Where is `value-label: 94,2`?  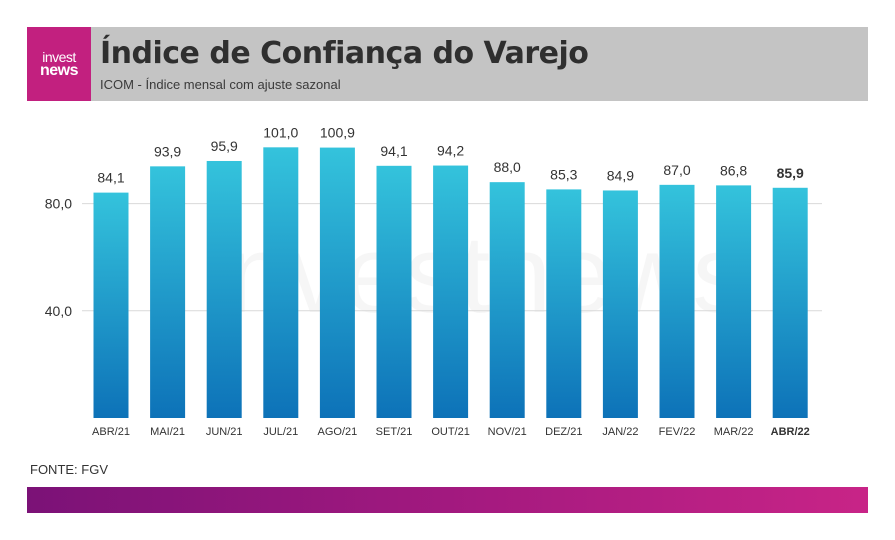 value-label: 94,2 is located at coordinates (450, 151).